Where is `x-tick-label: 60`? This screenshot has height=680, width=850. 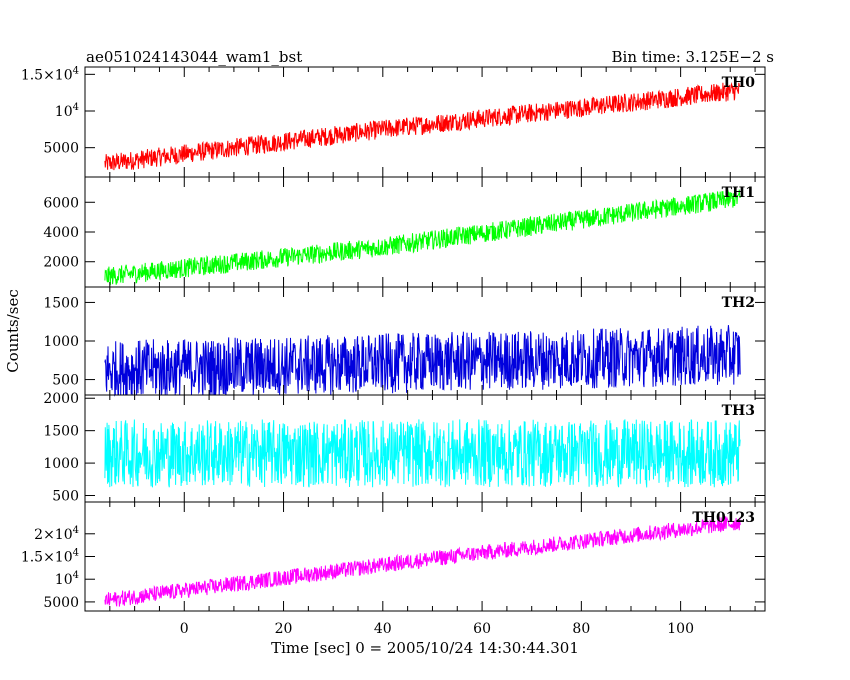
x-tick-label: 60 is located at coordinates (482, 629).